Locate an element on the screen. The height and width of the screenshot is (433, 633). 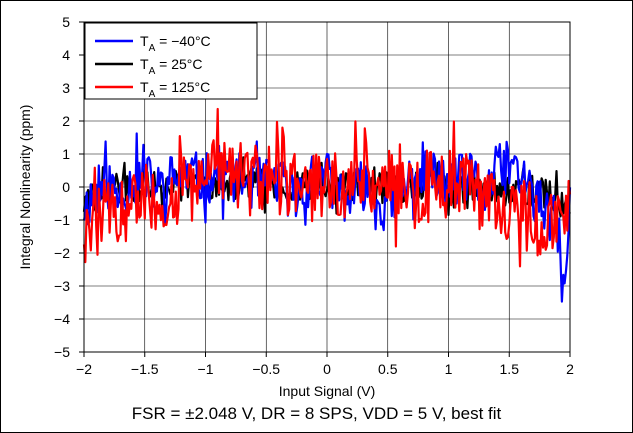
y-tick-label: −1 is located at coordinates (62, 220).